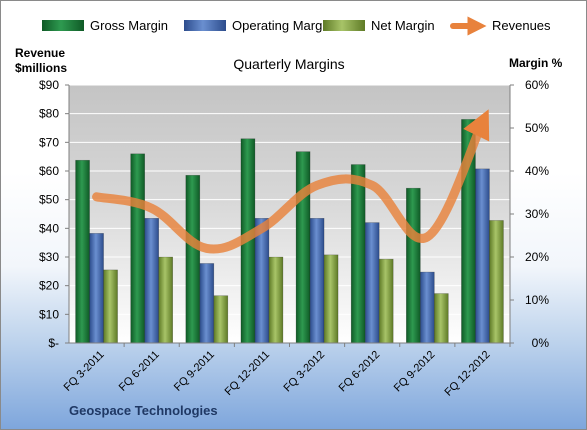  What do you see at coordinates (344, 25) in the screenshot?
I see `legend-swatch-net-margin` at bounding box center [344, 25].